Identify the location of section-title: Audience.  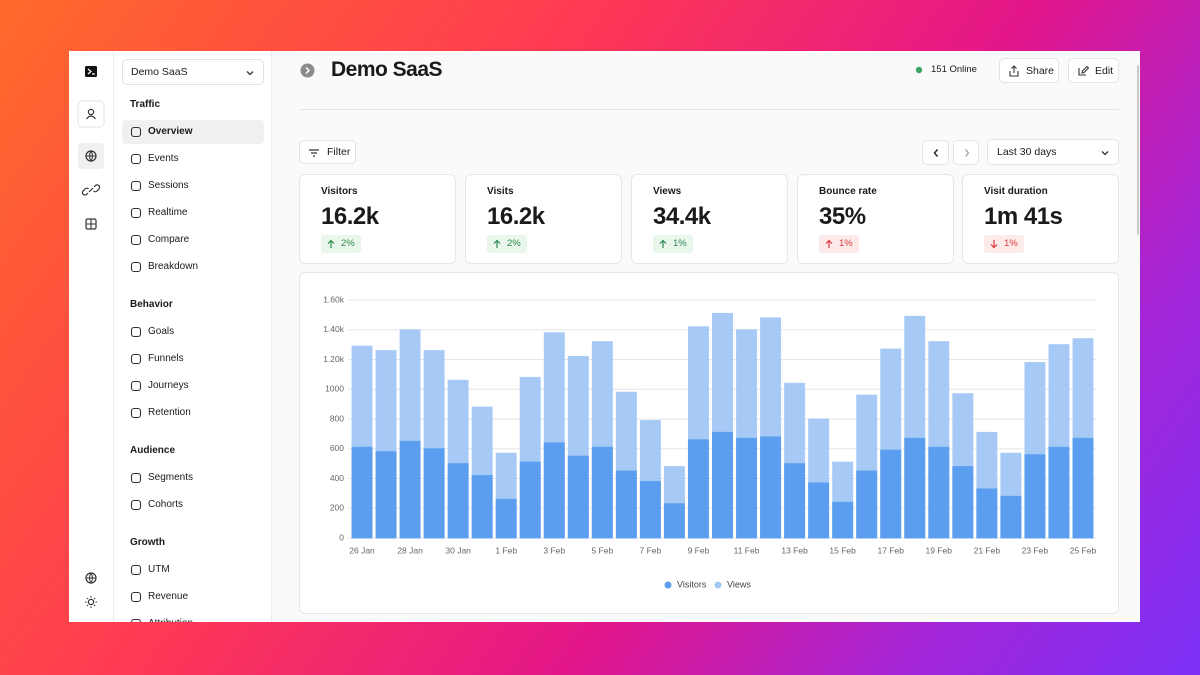
(153, 450).